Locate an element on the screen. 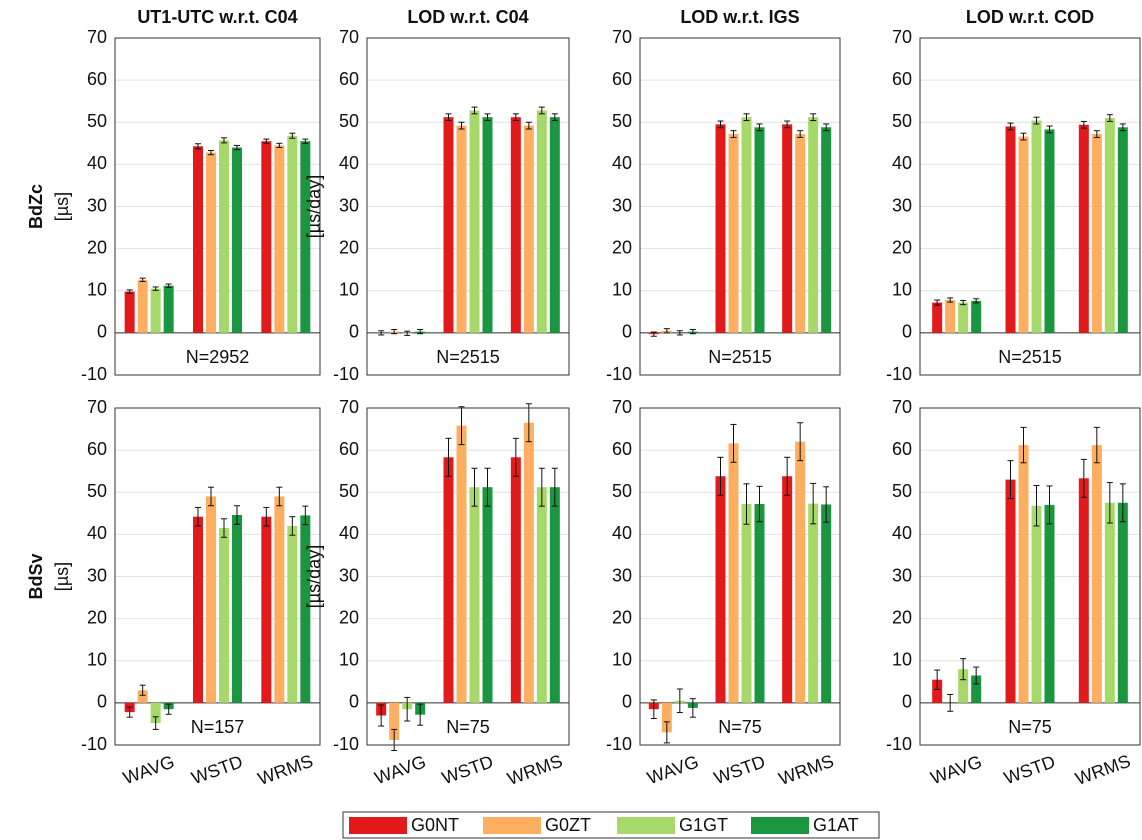 The image size is (1142, 840). y-tick-label: 30 is located at coordinates (97, 575).